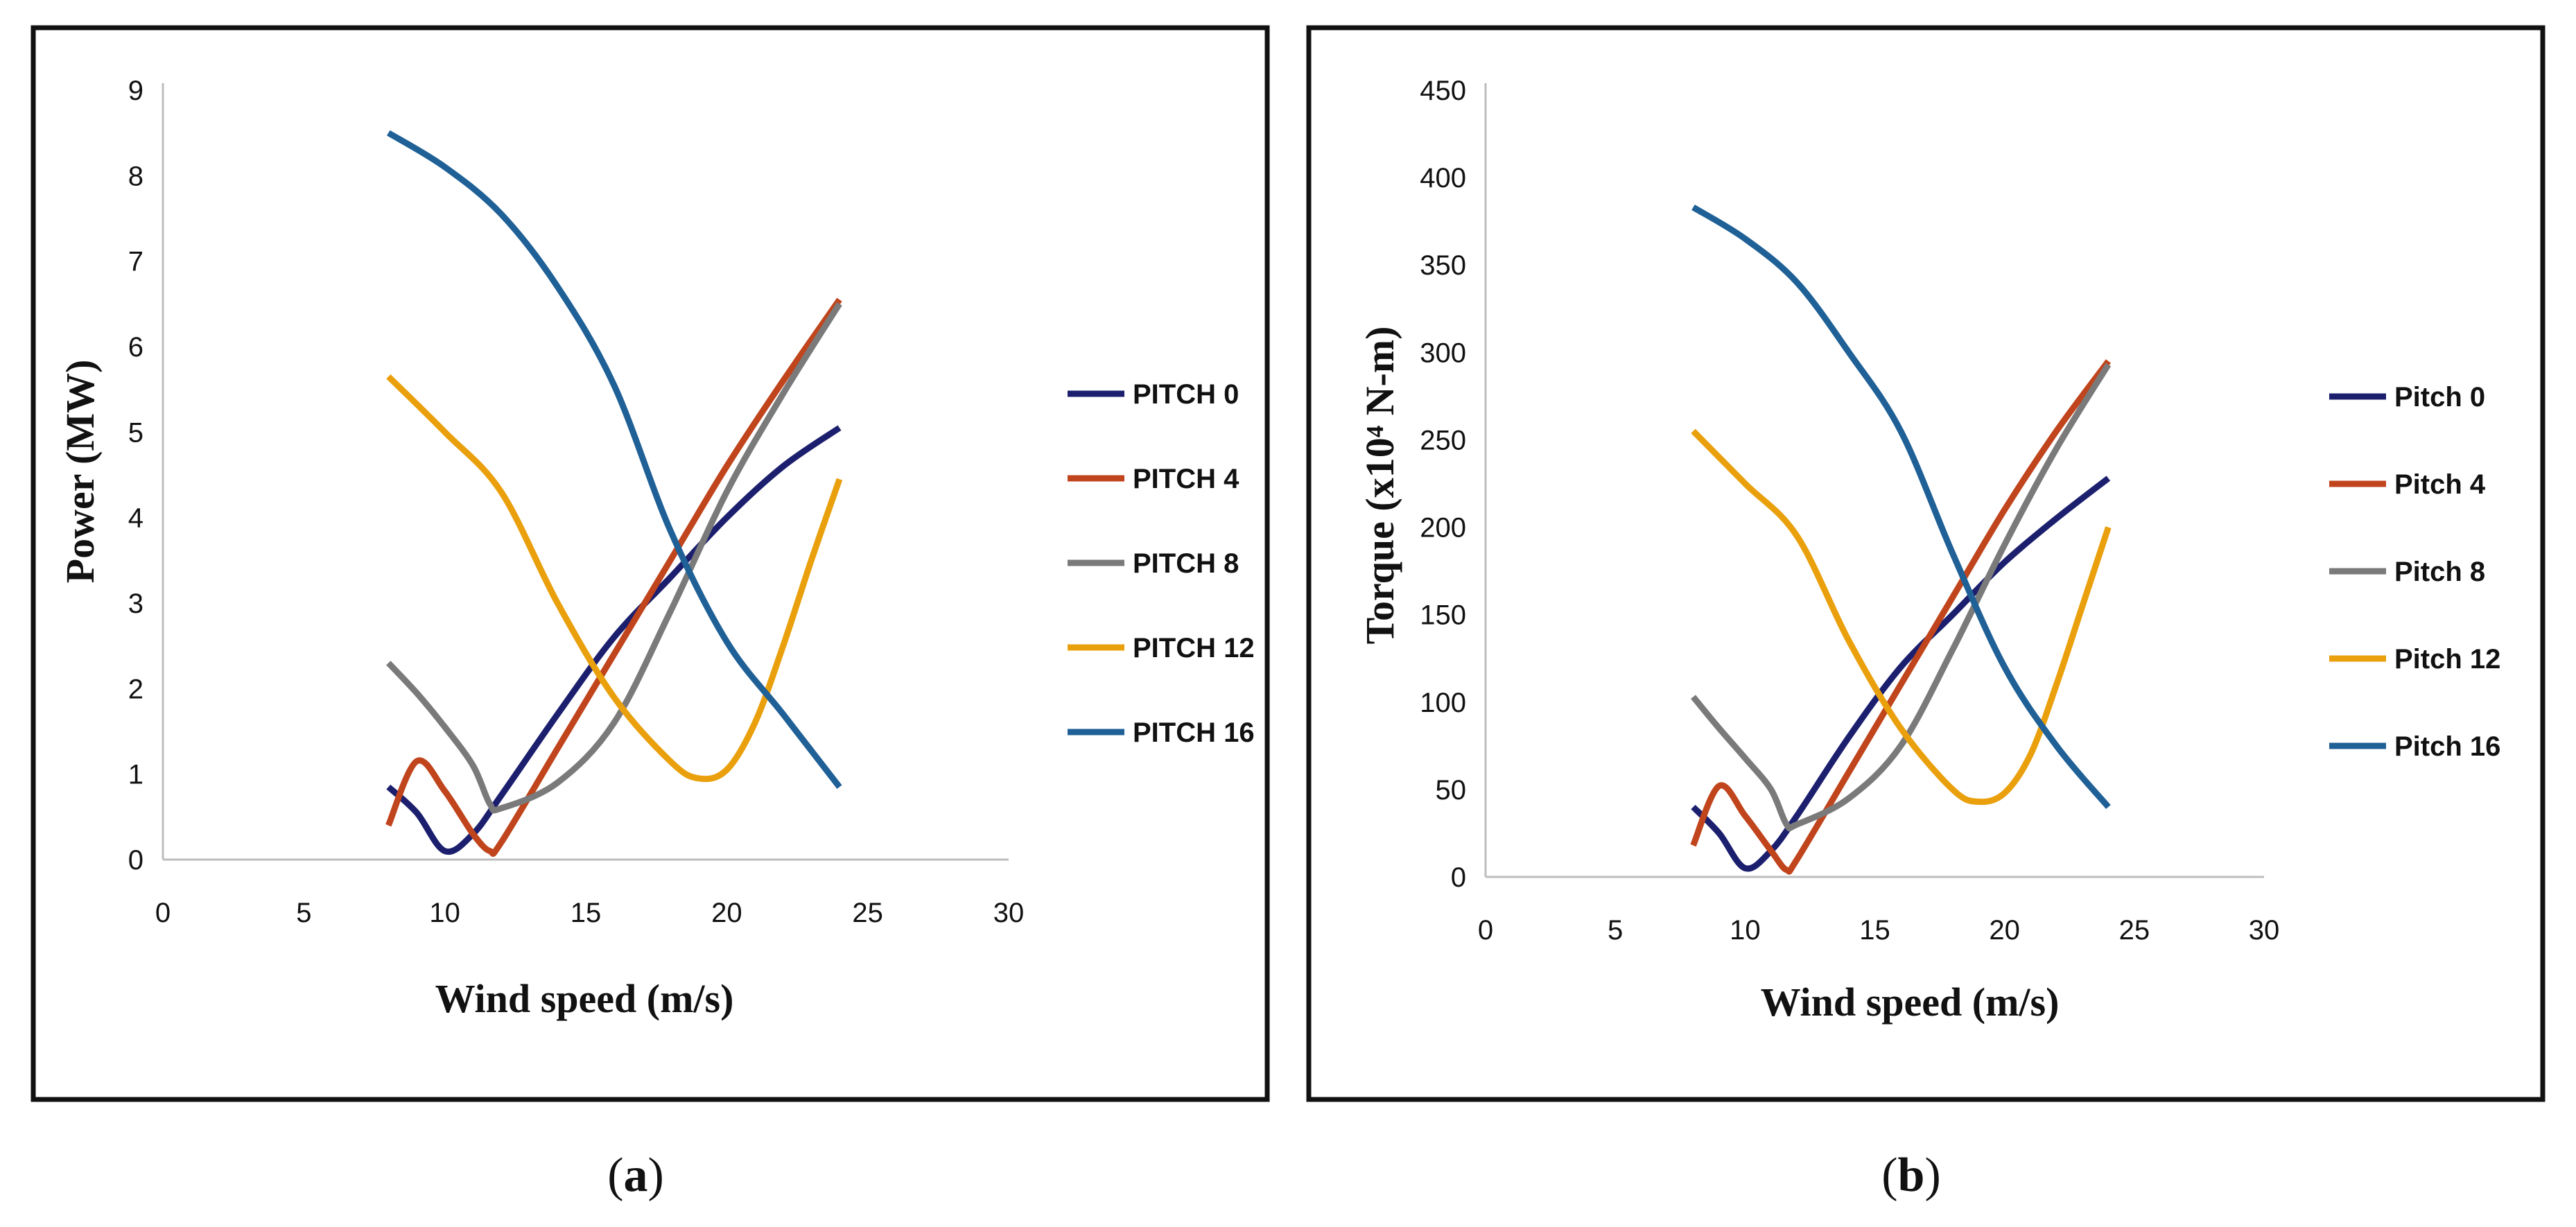 This screenshot has width=2576, height=1227. I want to click on y-tick-label: 7, so click(135, 262).